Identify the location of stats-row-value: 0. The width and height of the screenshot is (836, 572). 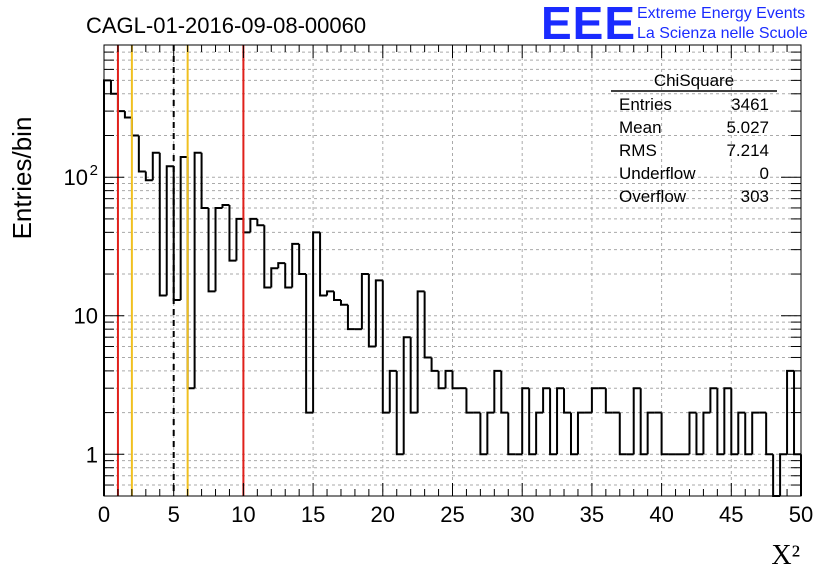
(764, 173).